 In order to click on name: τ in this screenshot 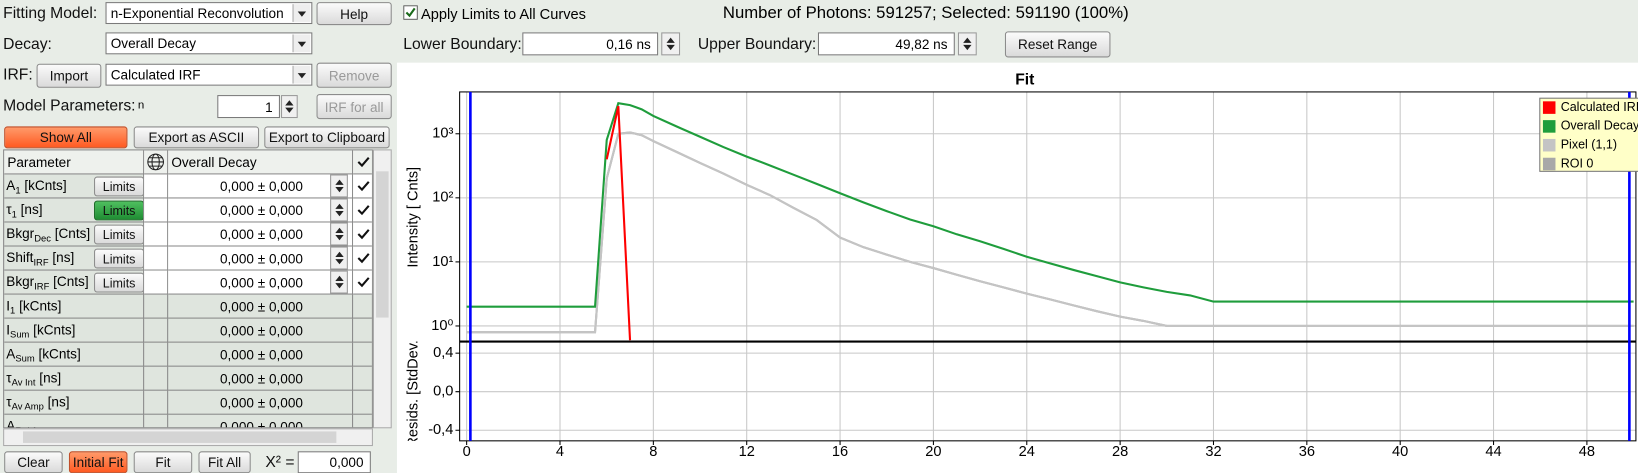, I will do `click(9, 377)`.